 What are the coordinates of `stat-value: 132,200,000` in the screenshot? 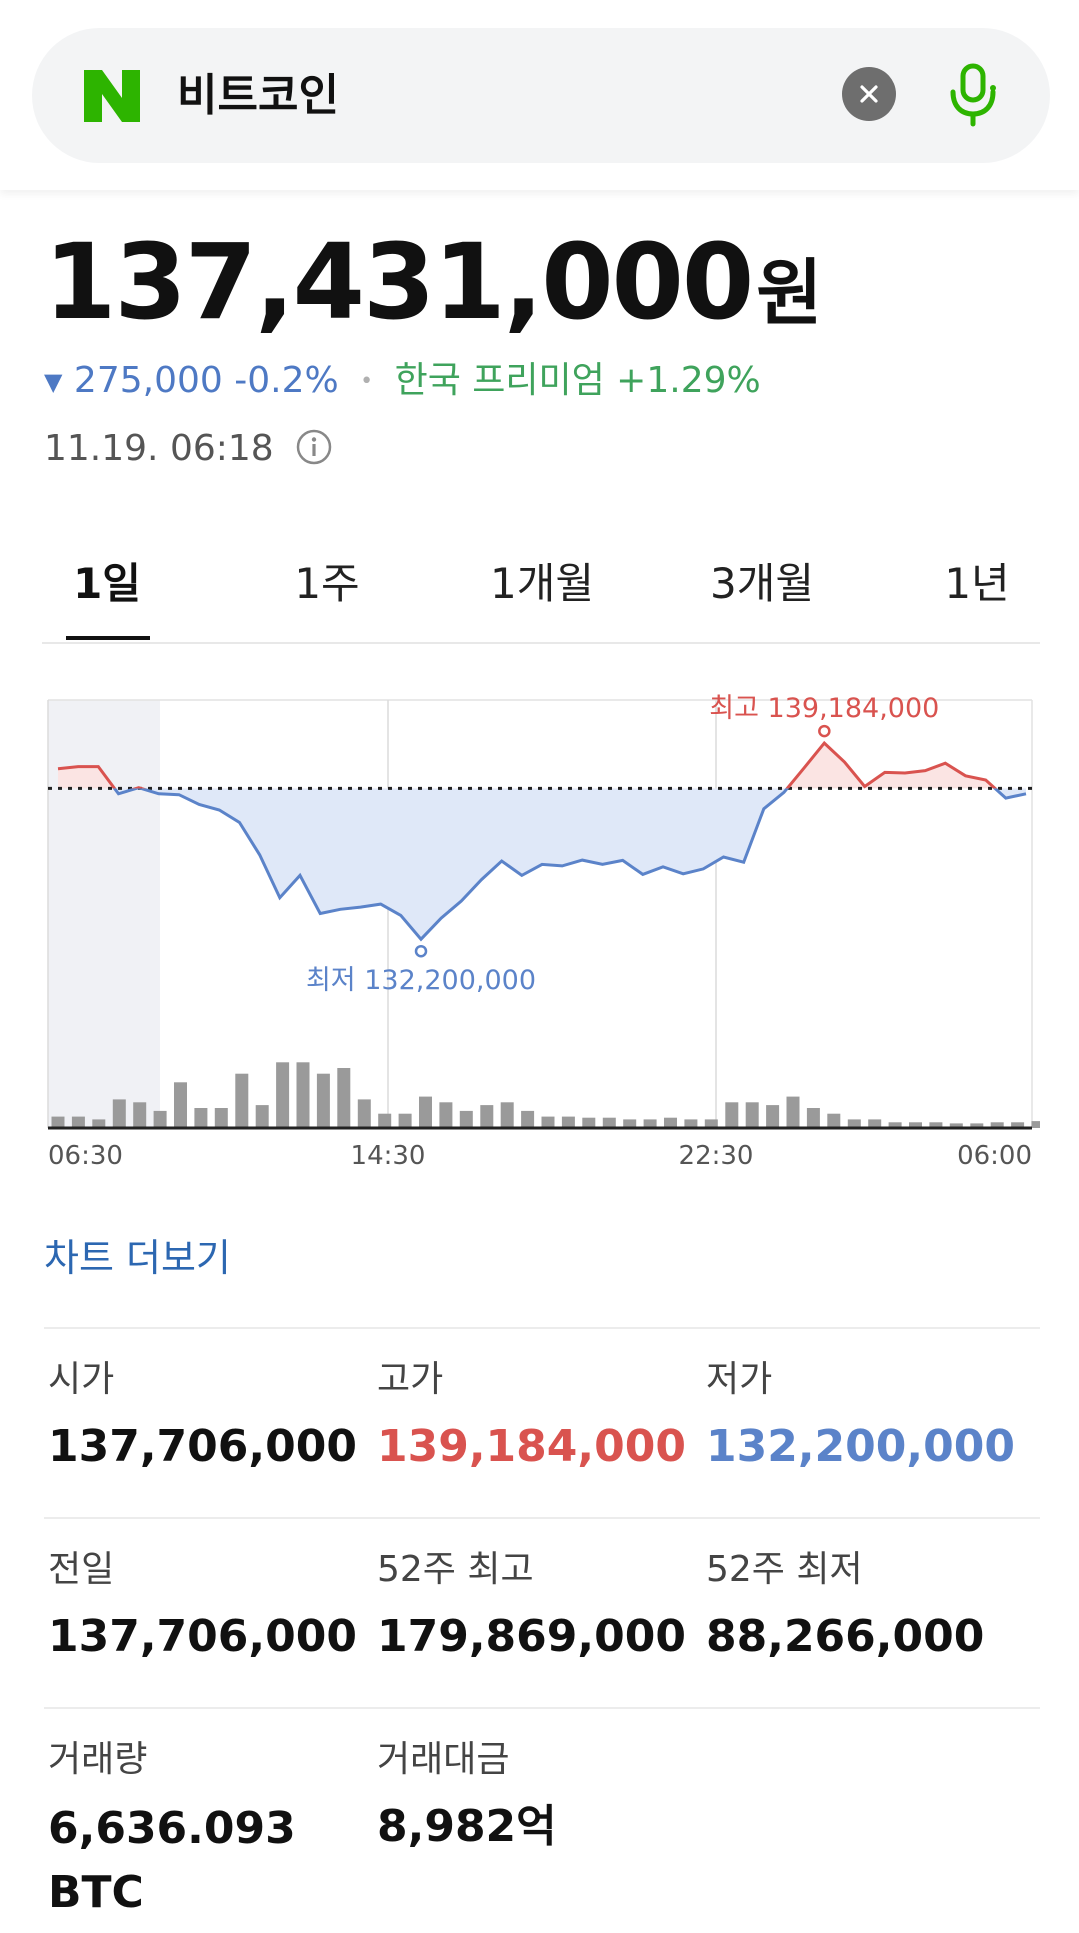 It's located at (860, 1446).